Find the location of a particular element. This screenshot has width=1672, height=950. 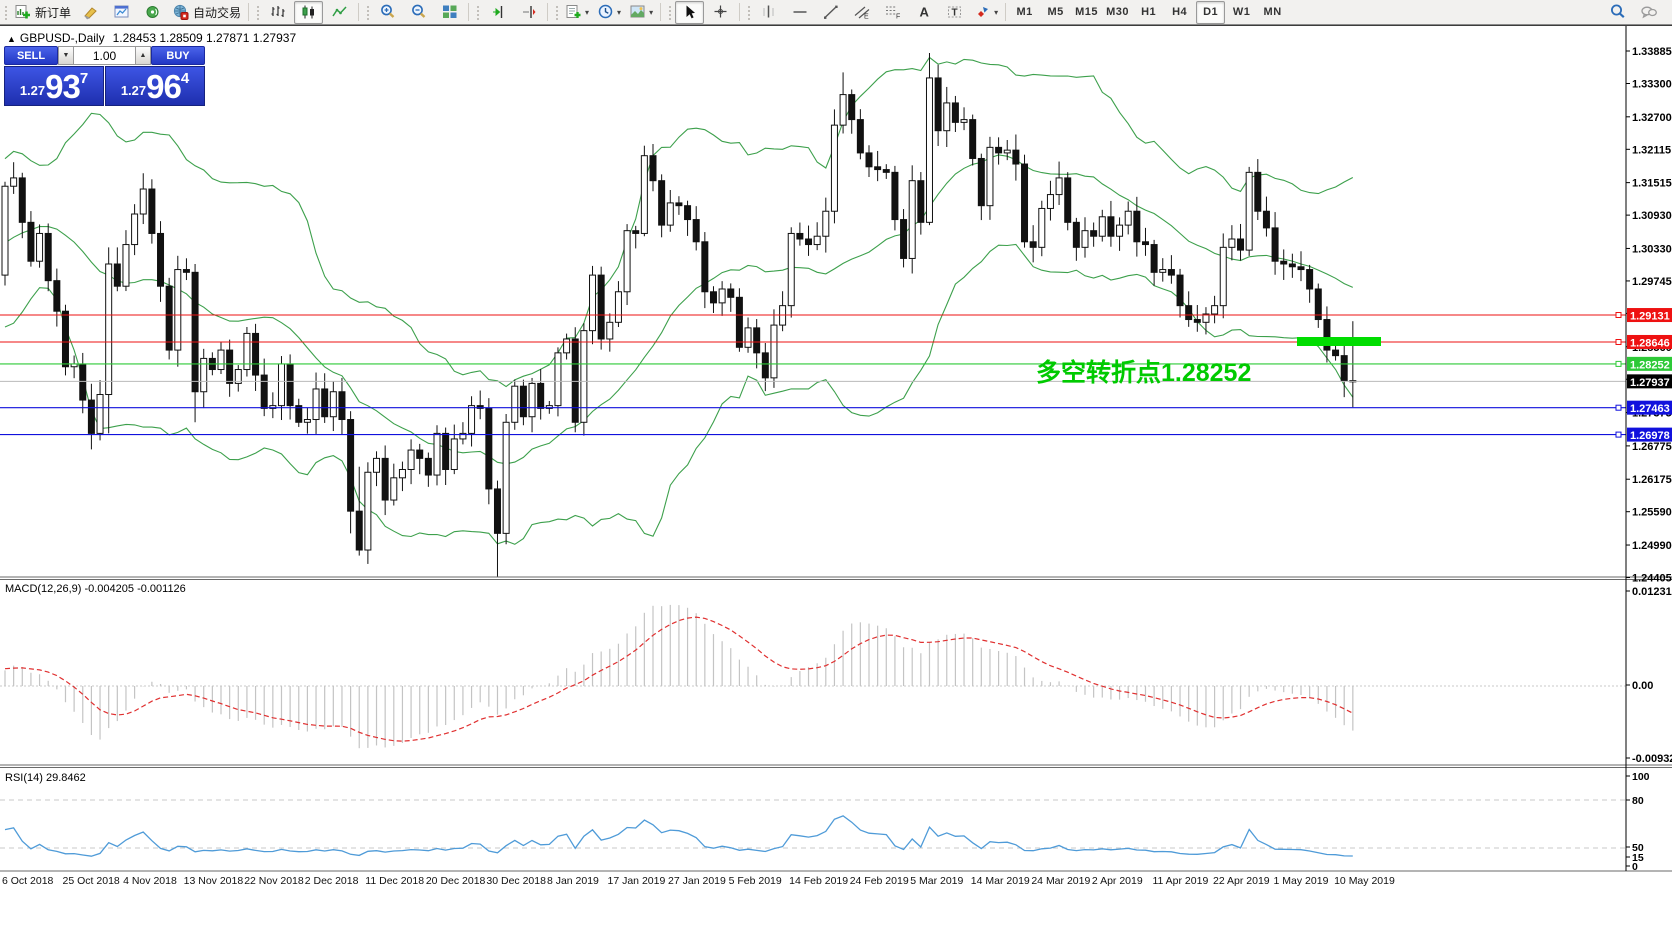

timeframe-label: D1 is located at coordinates (1211, 12).